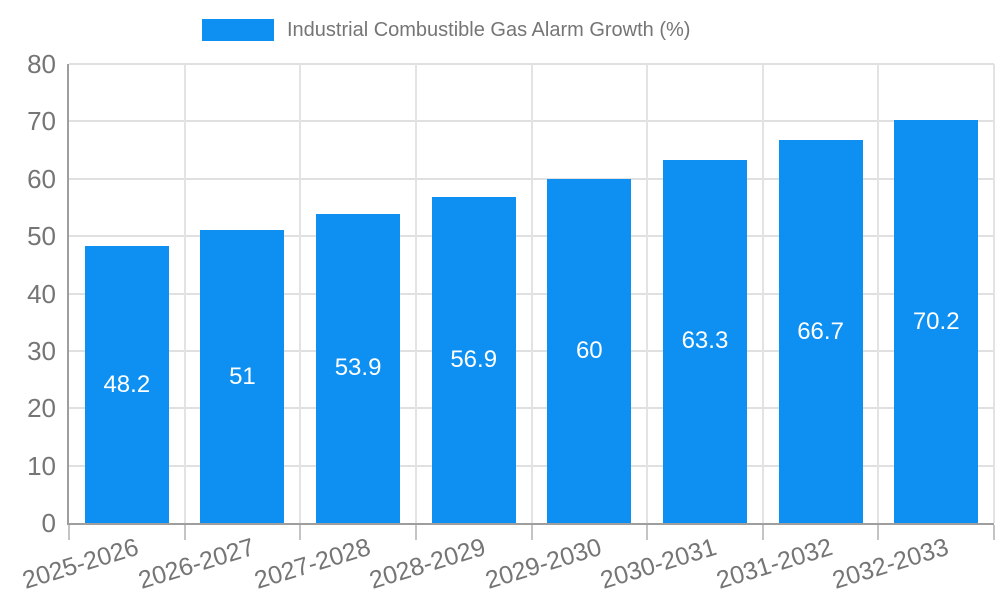 The image size is (1000, 600). I want to click on y-tick-label: 80, so click(41, 64).